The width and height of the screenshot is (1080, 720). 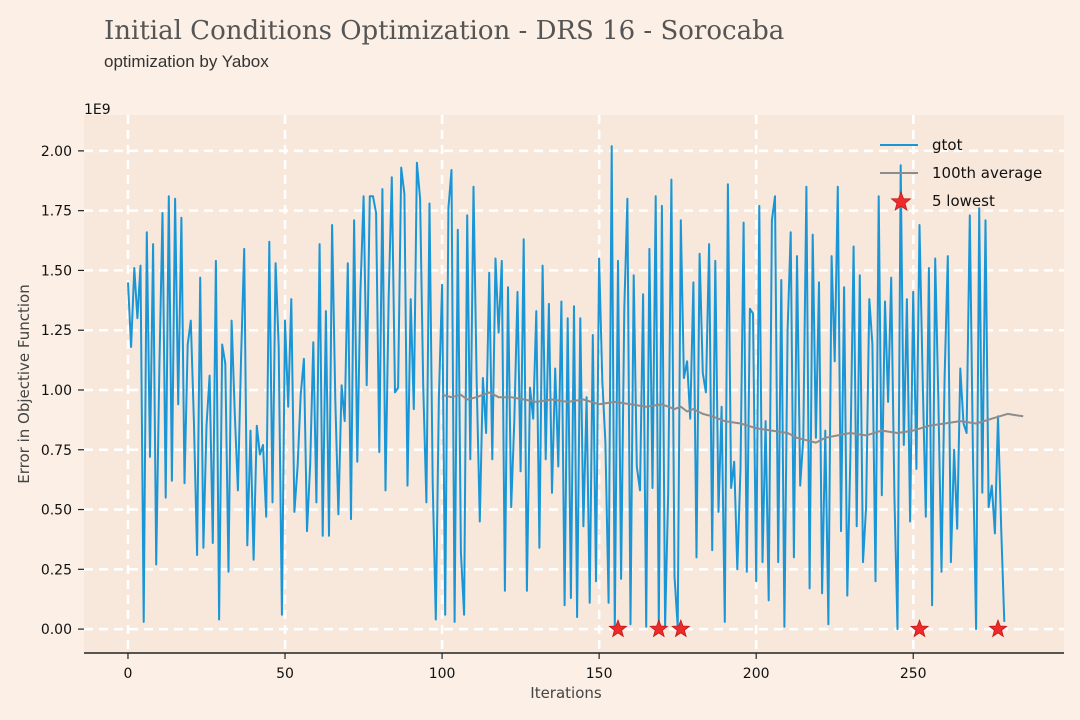 I want to click on legend-label-lowest: 5 lowest, so click(x=963, y=201).